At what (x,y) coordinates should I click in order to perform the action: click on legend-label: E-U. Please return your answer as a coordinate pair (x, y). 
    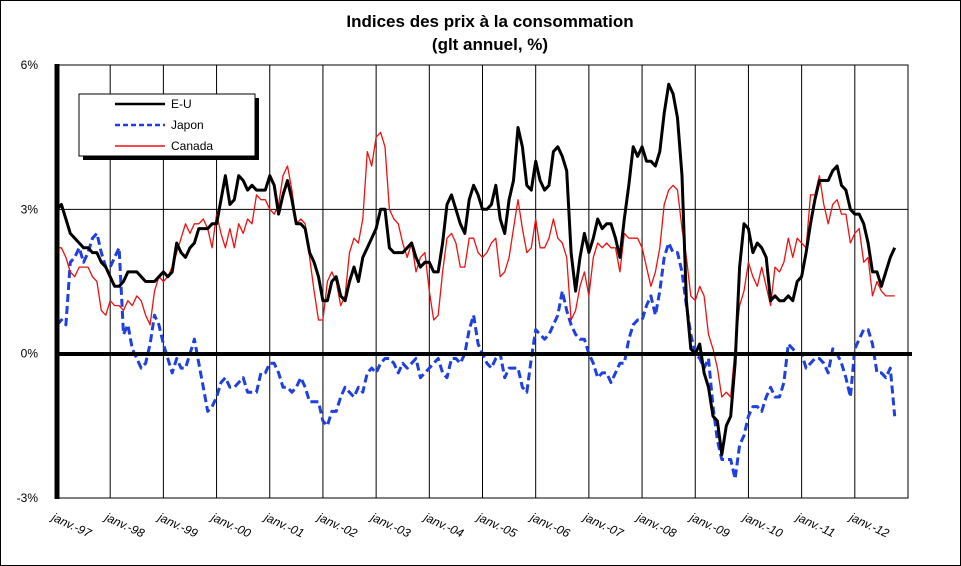
    Looking at the image, I should click on (181, 104).